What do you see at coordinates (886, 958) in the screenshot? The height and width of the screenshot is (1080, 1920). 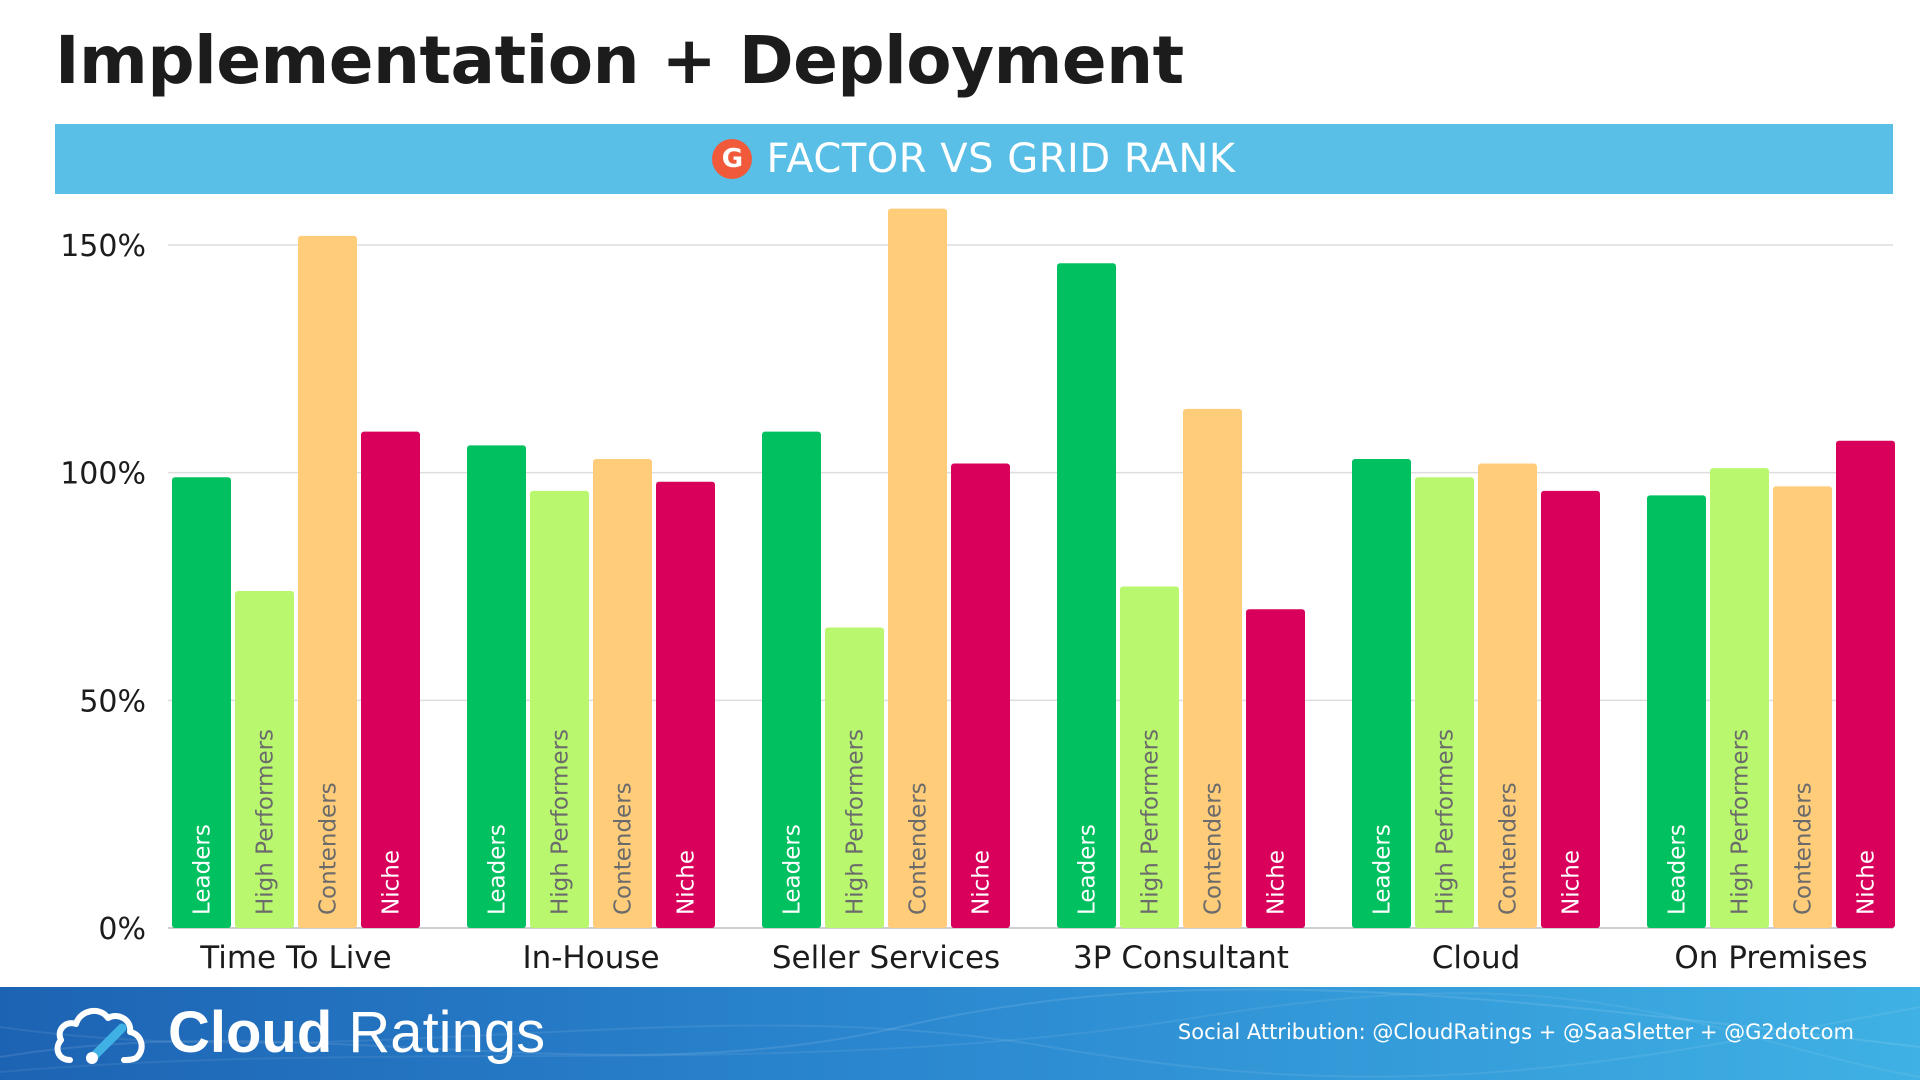 I see `x-category-label: Seller Services` at bounding box center [886, 958].